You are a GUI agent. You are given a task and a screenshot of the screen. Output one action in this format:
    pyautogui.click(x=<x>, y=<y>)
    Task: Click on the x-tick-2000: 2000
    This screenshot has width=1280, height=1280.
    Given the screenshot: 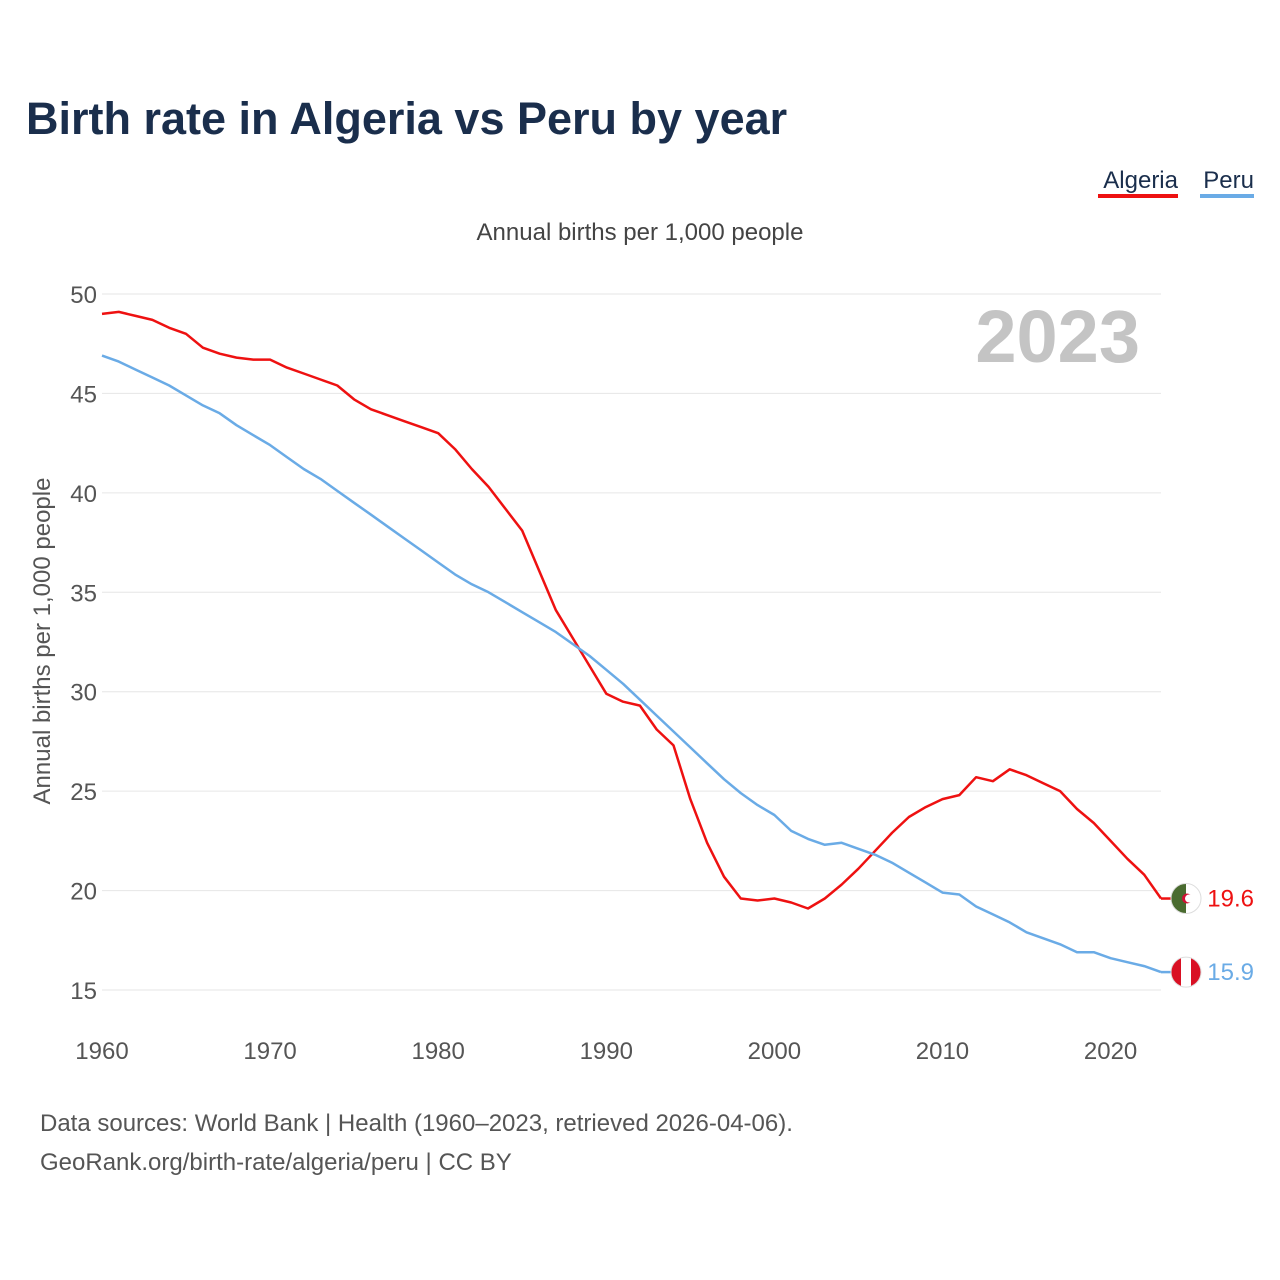 What is the action you would take?
    pyautogui.click(x=774, y=1051)
    